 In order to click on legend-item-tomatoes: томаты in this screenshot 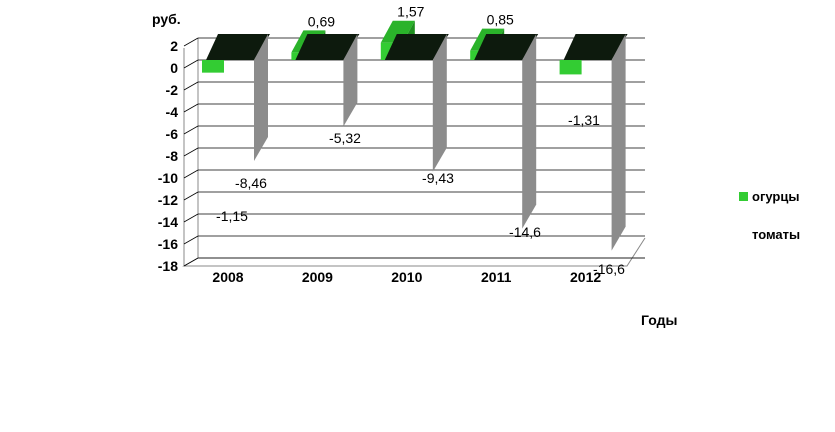, I will do `click(769, 234)`.